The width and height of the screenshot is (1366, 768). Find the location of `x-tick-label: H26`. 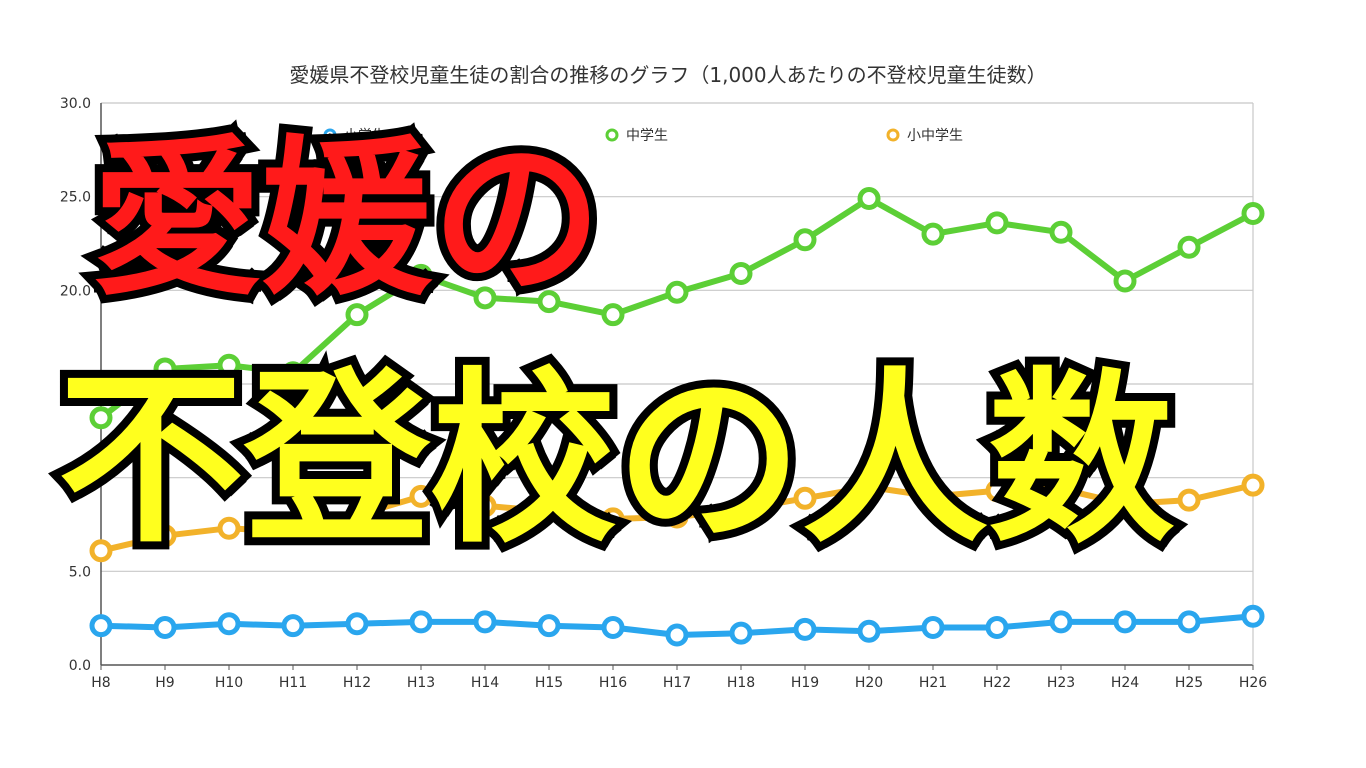

x-tick-label: H26 is located at coordinates (1253, 683).